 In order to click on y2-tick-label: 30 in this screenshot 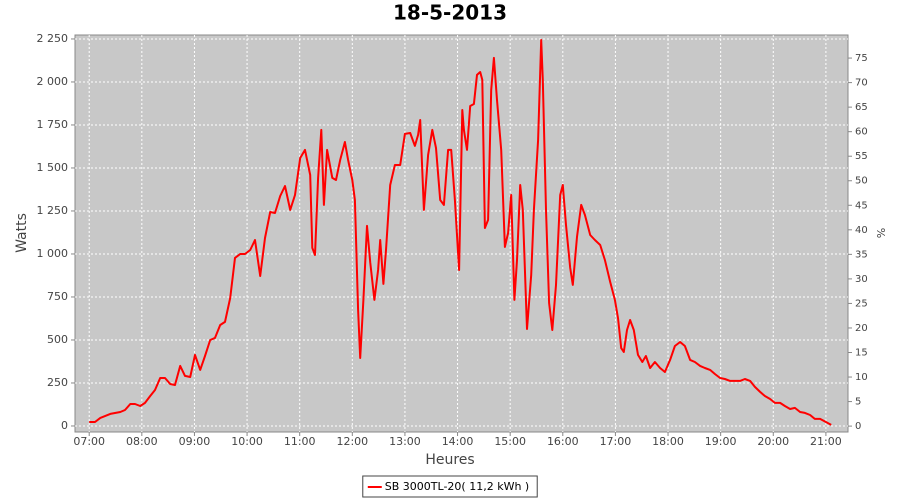, I will do `click(861, 279)`.